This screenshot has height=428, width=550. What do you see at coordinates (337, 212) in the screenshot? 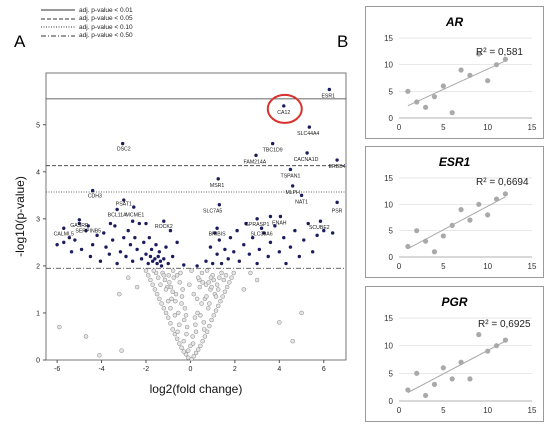
I see `gene-label-psr: PSR` at bounding box center [337, 212].